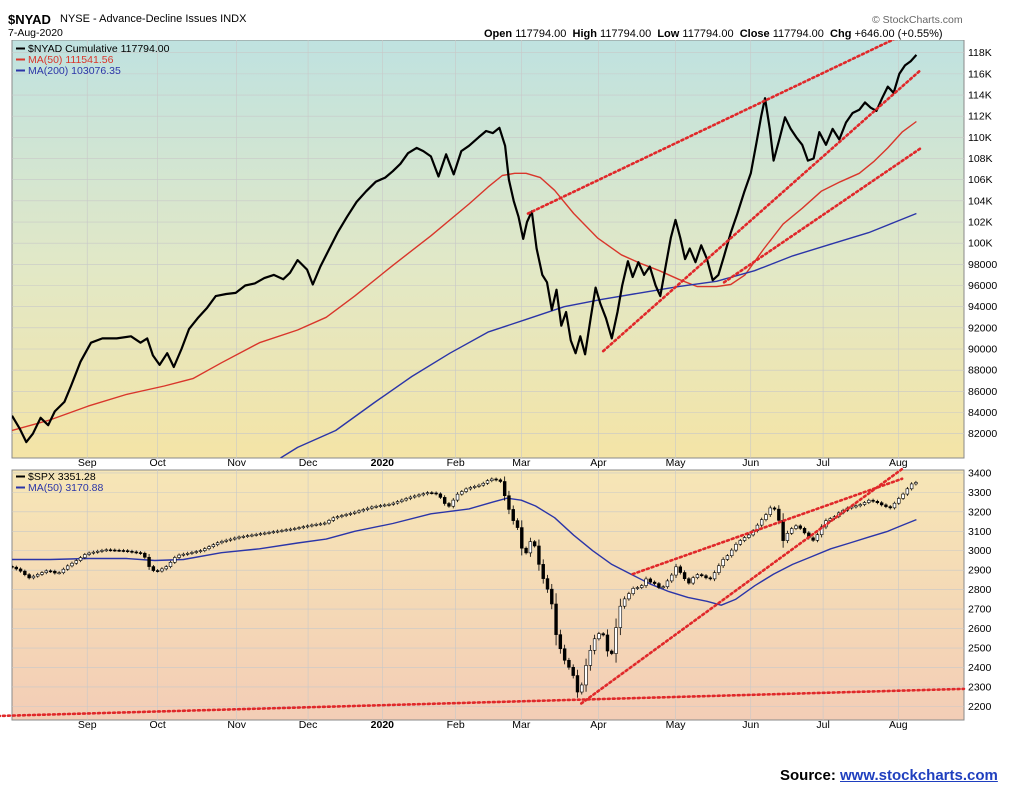 Image resolution: width=1024 pixels, height=796 pixels. What do you see at coordinates (676, 463) in the screenshot?
I see `nyad-x-tick-label: May` at bounding box center [676, 463].